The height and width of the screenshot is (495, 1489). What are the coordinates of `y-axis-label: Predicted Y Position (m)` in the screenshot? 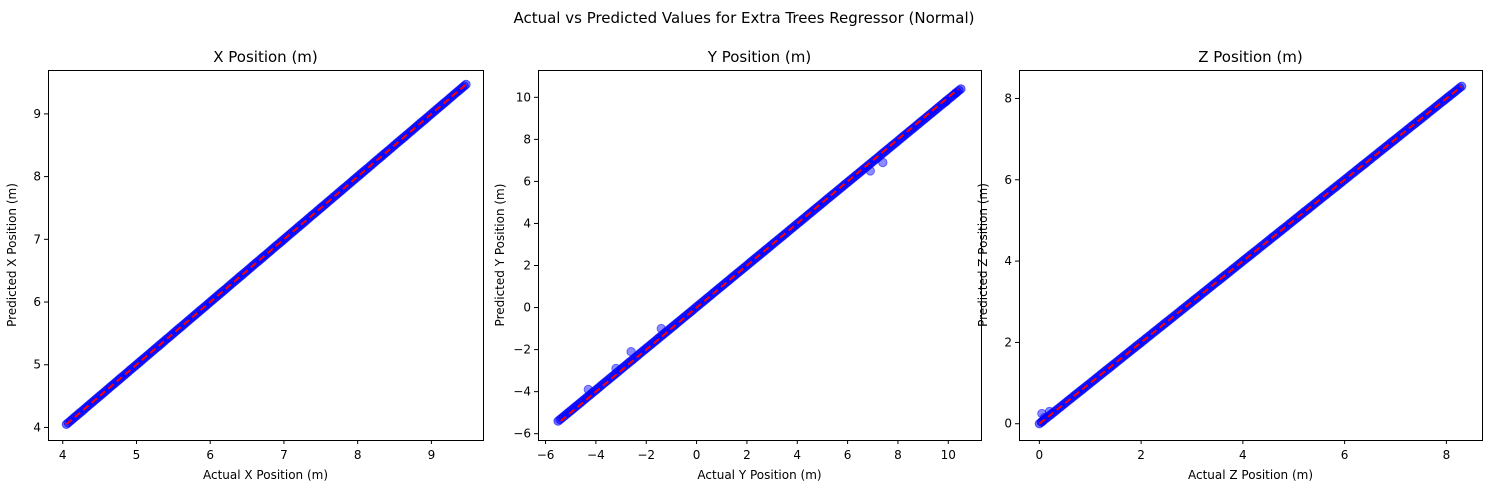 It's located at (500, 255).